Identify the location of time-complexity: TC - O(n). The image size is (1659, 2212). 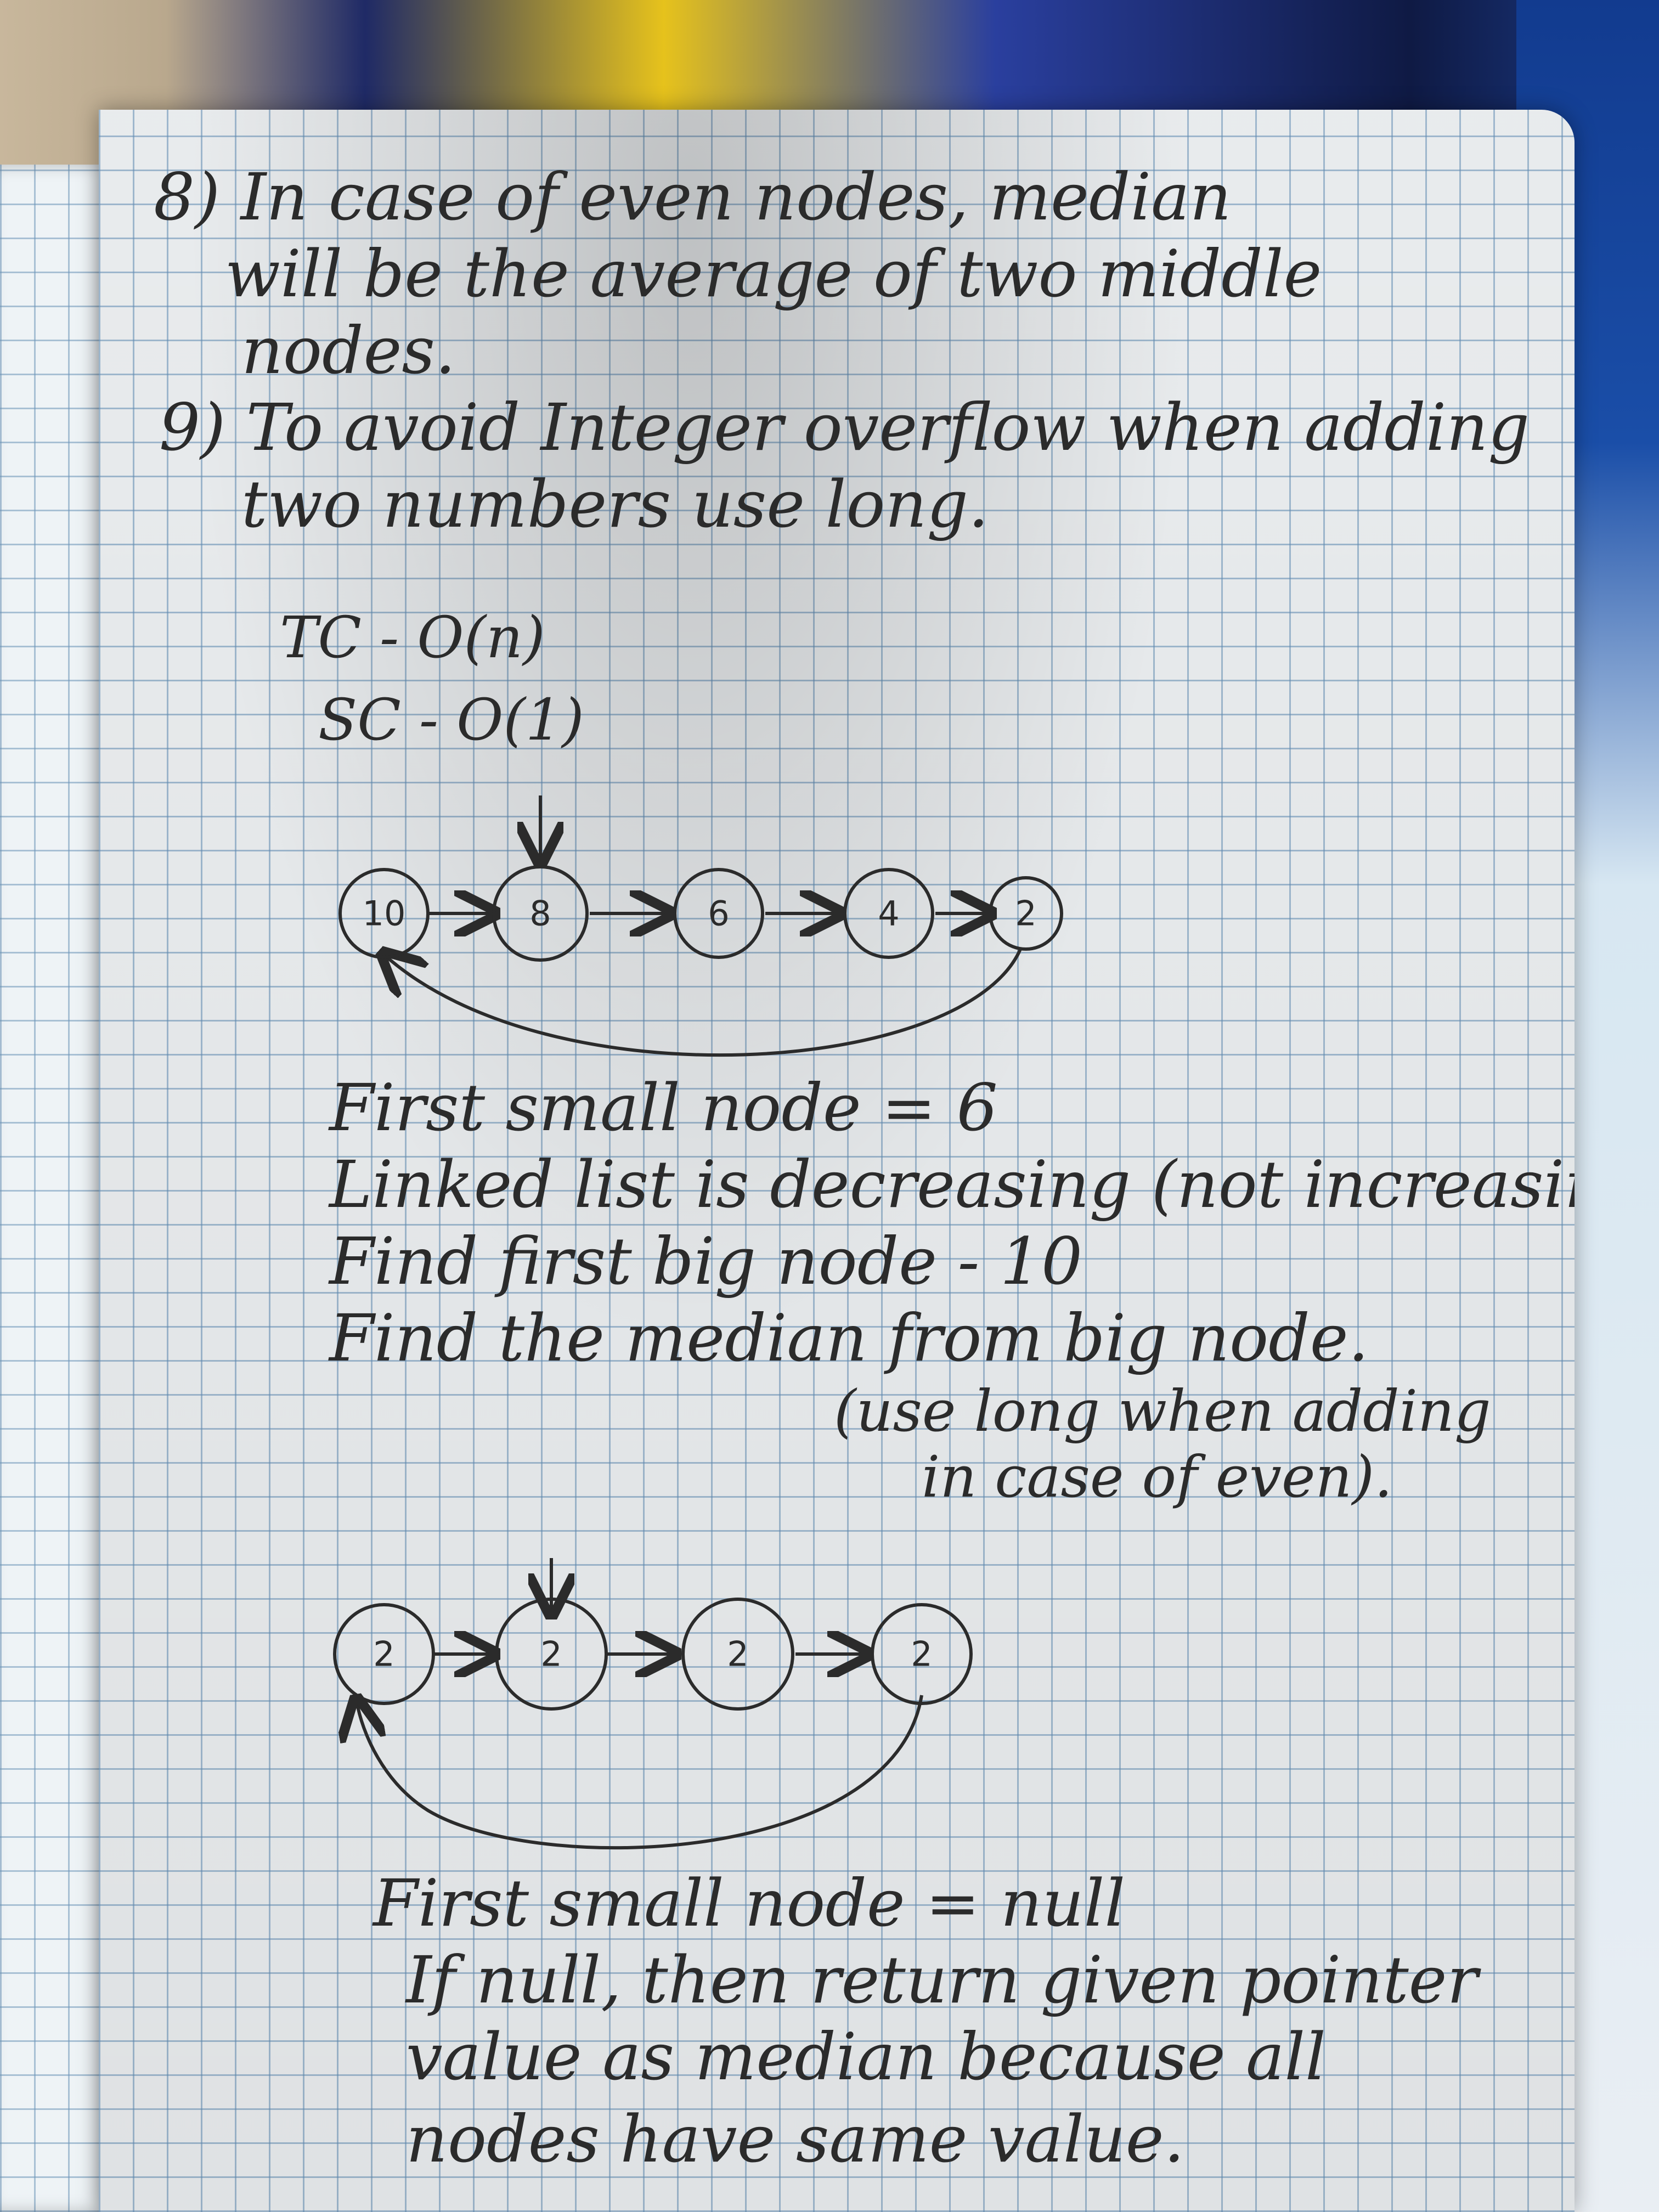
(412, 637).